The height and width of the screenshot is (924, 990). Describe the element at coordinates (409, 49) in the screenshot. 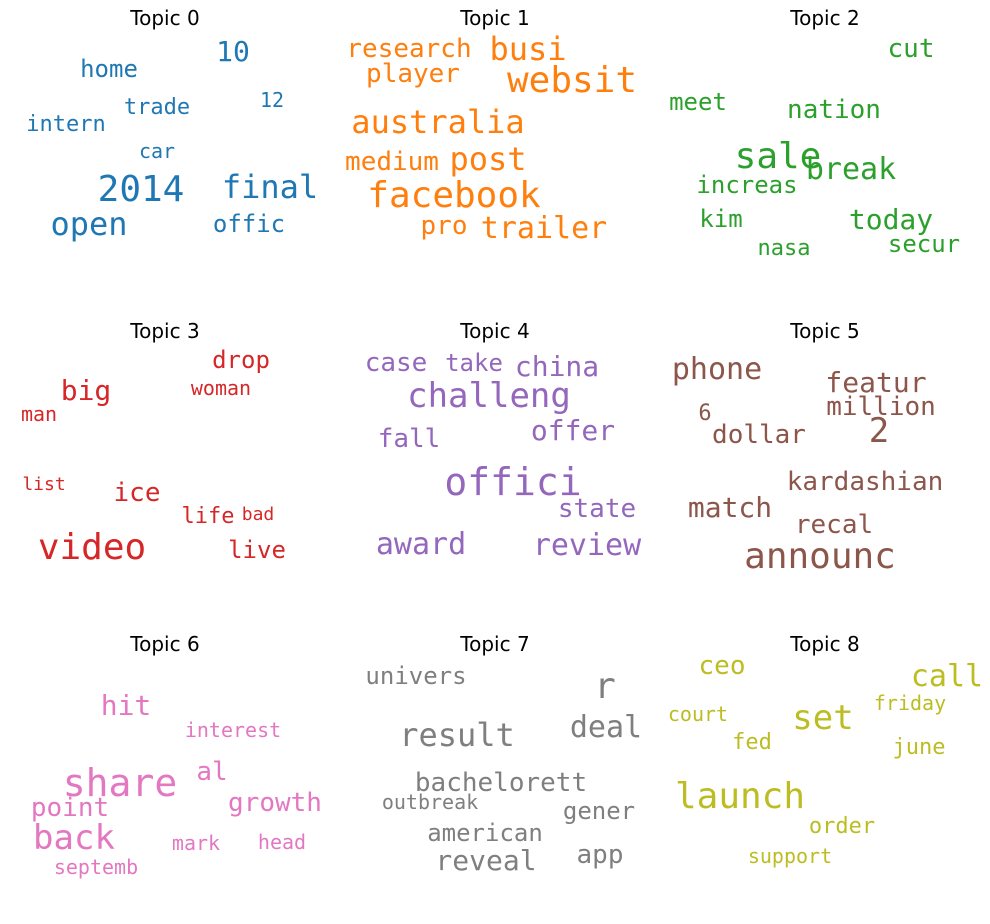

I see `word-mark: research` at that location.